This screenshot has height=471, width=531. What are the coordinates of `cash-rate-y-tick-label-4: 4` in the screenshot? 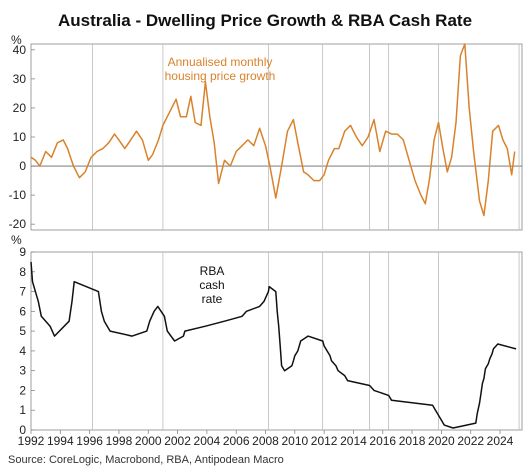 It's located at (22, 351).